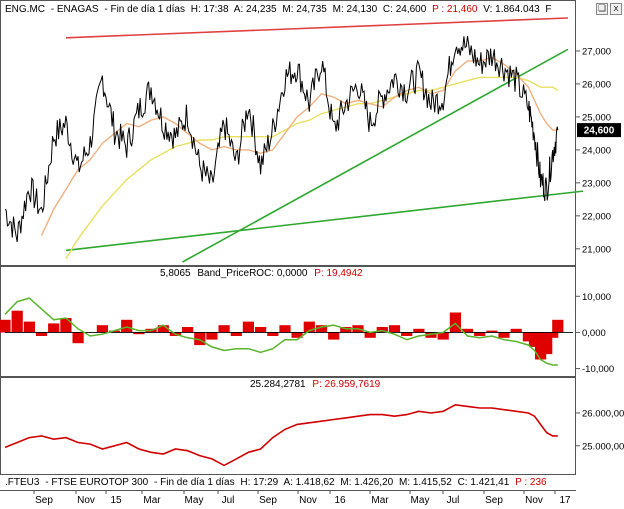 This screenshot has height=509, width=624. I want to click on roc-plot, so click(286, 331).